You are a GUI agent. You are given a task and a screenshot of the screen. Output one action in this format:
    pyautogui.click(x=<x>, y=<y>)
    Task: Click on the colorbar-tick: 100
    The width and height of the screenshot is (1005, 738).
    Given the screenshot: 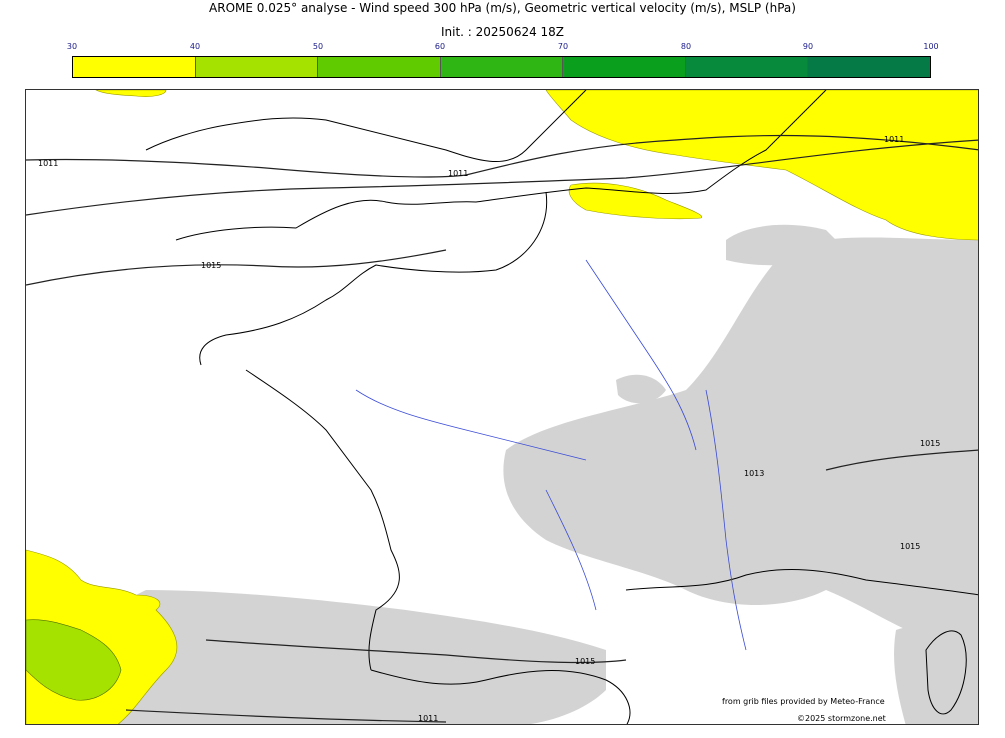 What is the action you would take?
    pyautogui.click(x=931, y=46)
    